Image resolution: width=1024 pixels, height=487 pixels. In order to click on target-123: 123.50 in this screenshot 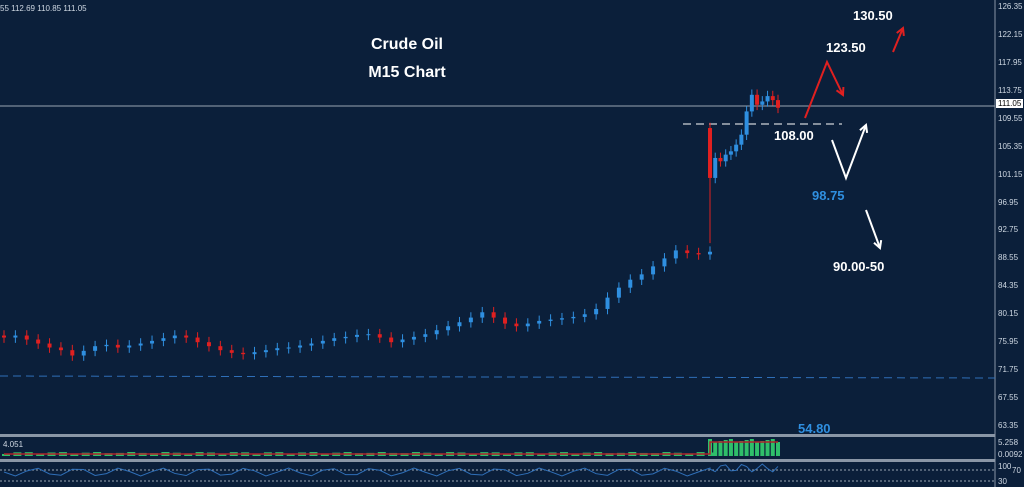, I will do `click(846, 47)`.